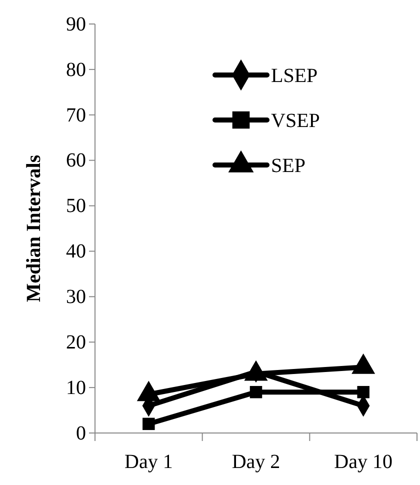 This screenshot has height=485, width=420. Describe the element at coordinates (76, 297) in the screenshot. I see `y-tick-label: 30` at that location.